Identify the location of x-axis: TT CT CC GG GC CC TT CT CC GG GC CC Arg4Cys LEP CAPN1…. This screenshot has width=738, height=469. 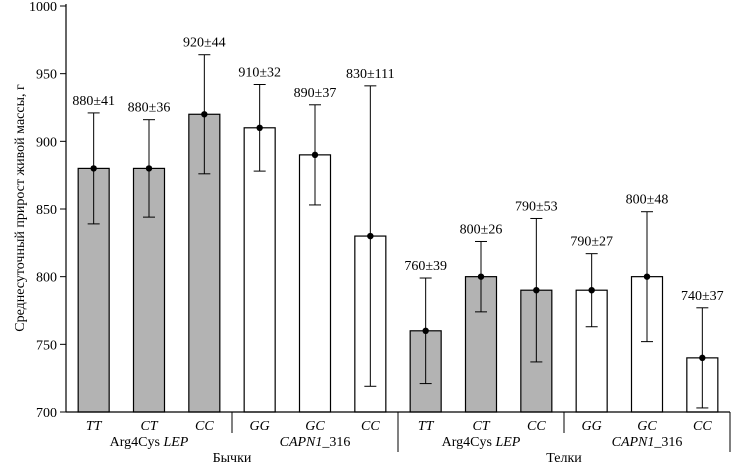
(398, 438).